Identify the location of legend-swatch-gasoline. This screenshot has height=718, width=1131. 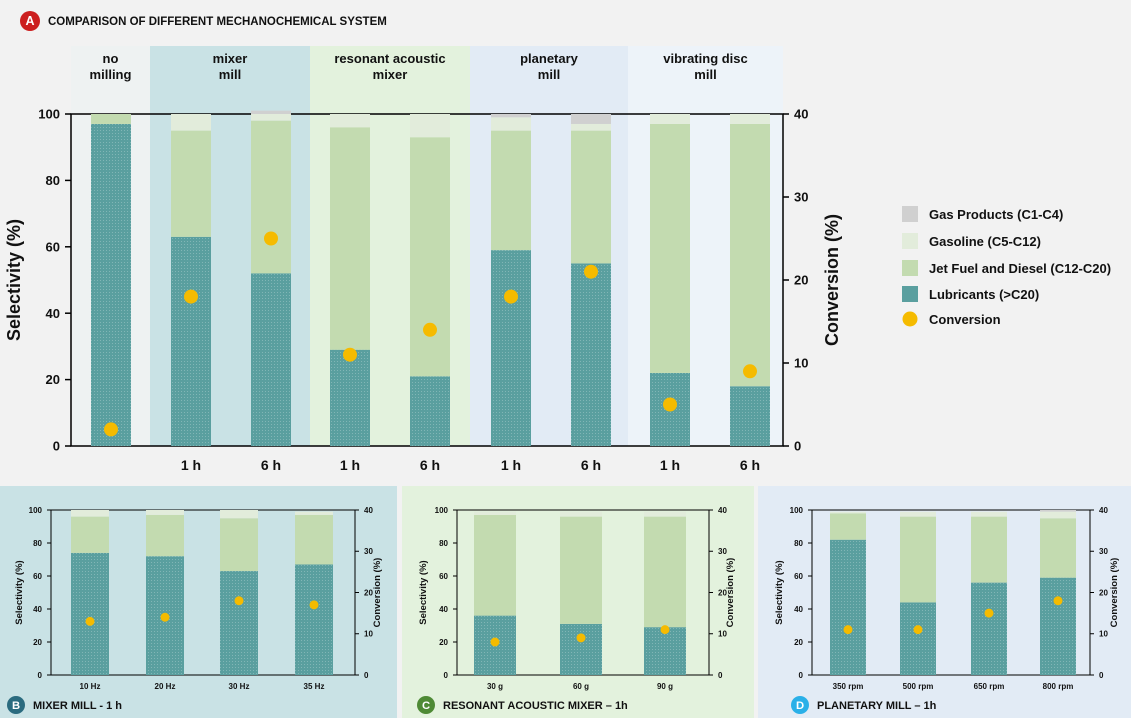
(910, 241).